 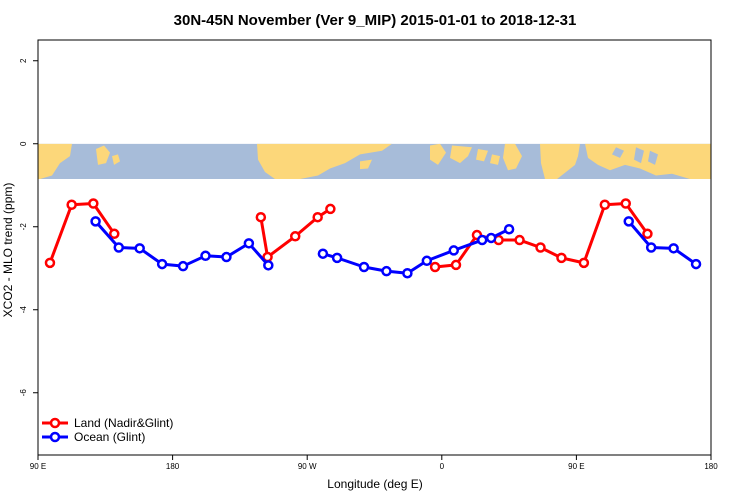 What do you see at coordinates (23, 60) in the screenshot?
I see `y-tick-label: 2` at bounding box center [23, 60].